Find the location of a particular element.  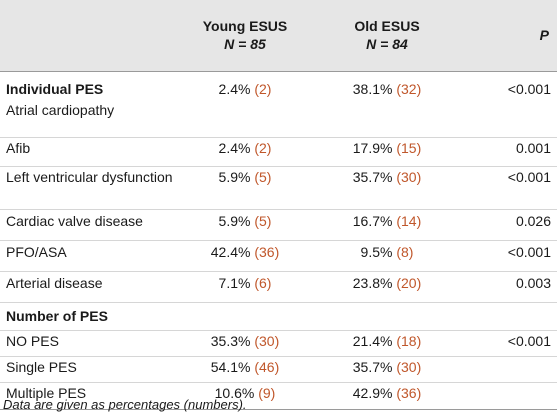

young-pct: 42.4% is located at coordinates (230, 251).